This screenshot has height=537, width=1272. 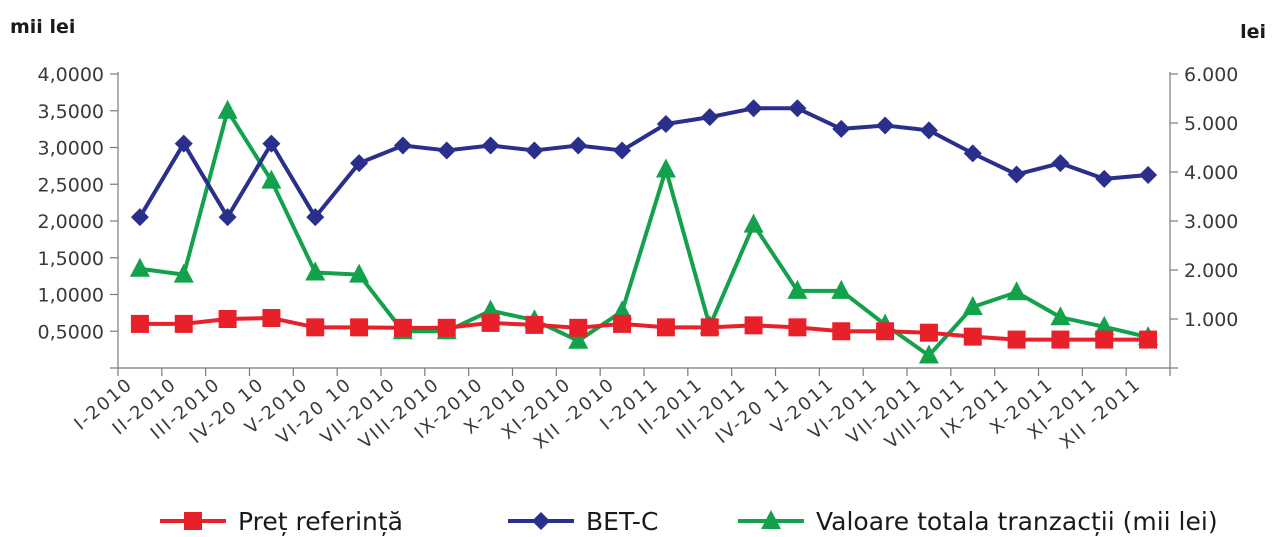 What do you see at coordinates (71, 296) in the screenshot?
I see `left-y-tick-label: 1,0000` at bounding box center [71, 296].